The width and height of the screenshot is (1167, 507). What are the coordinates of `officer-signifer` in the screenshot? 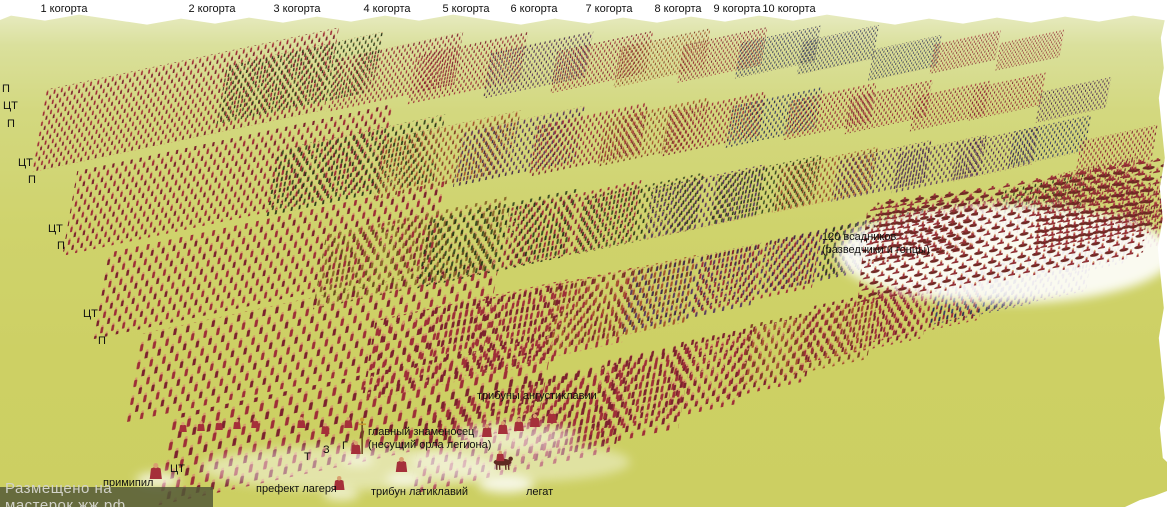 It's located at (325, 428).